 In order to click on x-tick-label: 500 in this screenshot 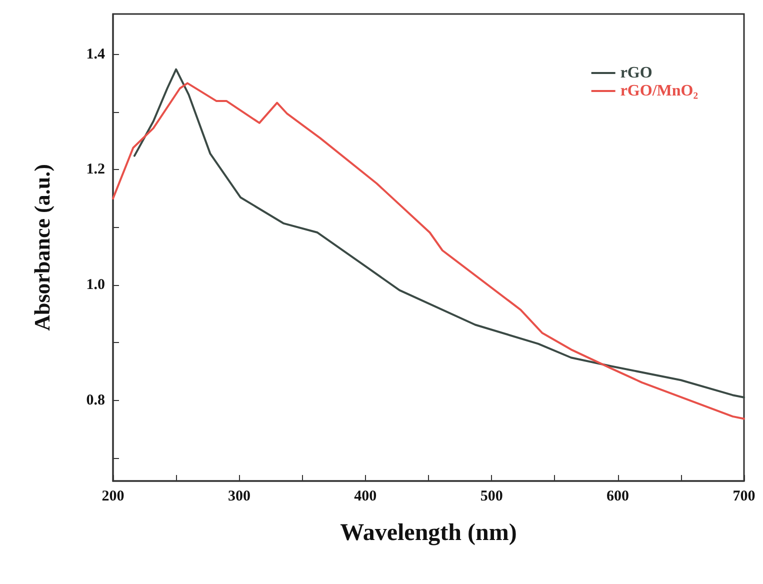, I will do `click(491, 496)`.